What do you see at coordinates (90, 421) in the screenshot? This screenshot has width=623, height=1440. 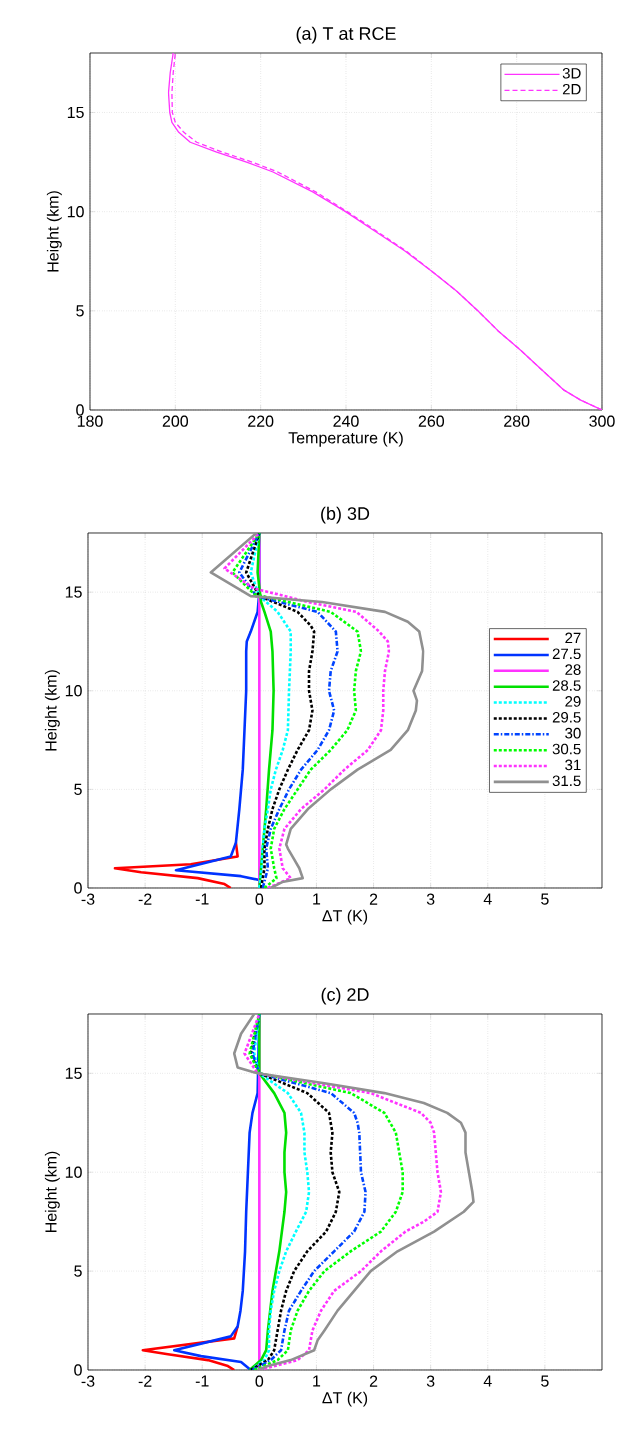 I see `x-tick-label: 180` at bounding box center [90, 421].